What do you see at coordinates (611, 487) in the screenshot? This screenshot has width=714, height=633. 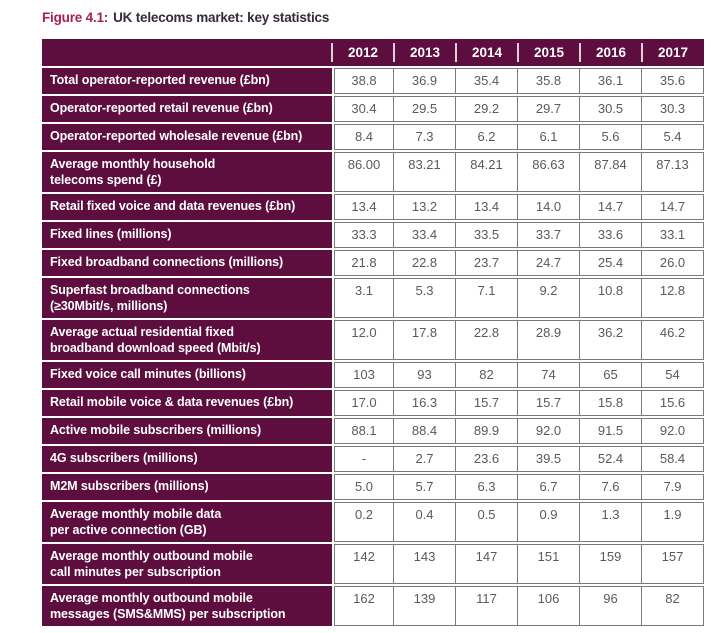 I see `value-cell: 7.6` at bounding box center [611, 487].